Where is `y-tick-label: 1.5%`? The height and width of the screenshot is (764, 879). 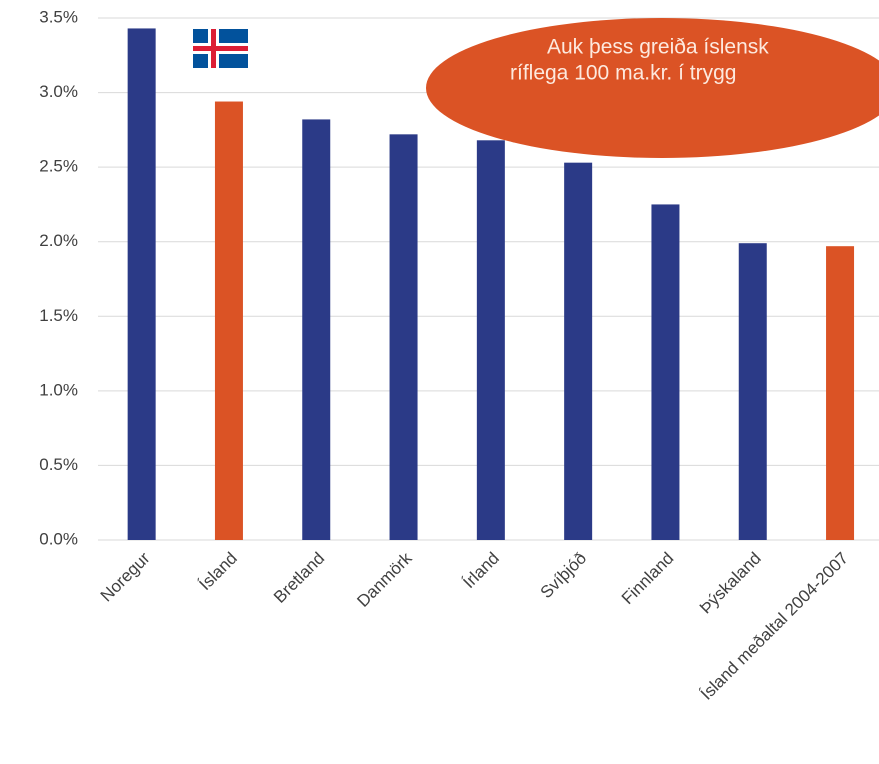
y-tick-label: 1.5% is located at coordinates (58, 315).